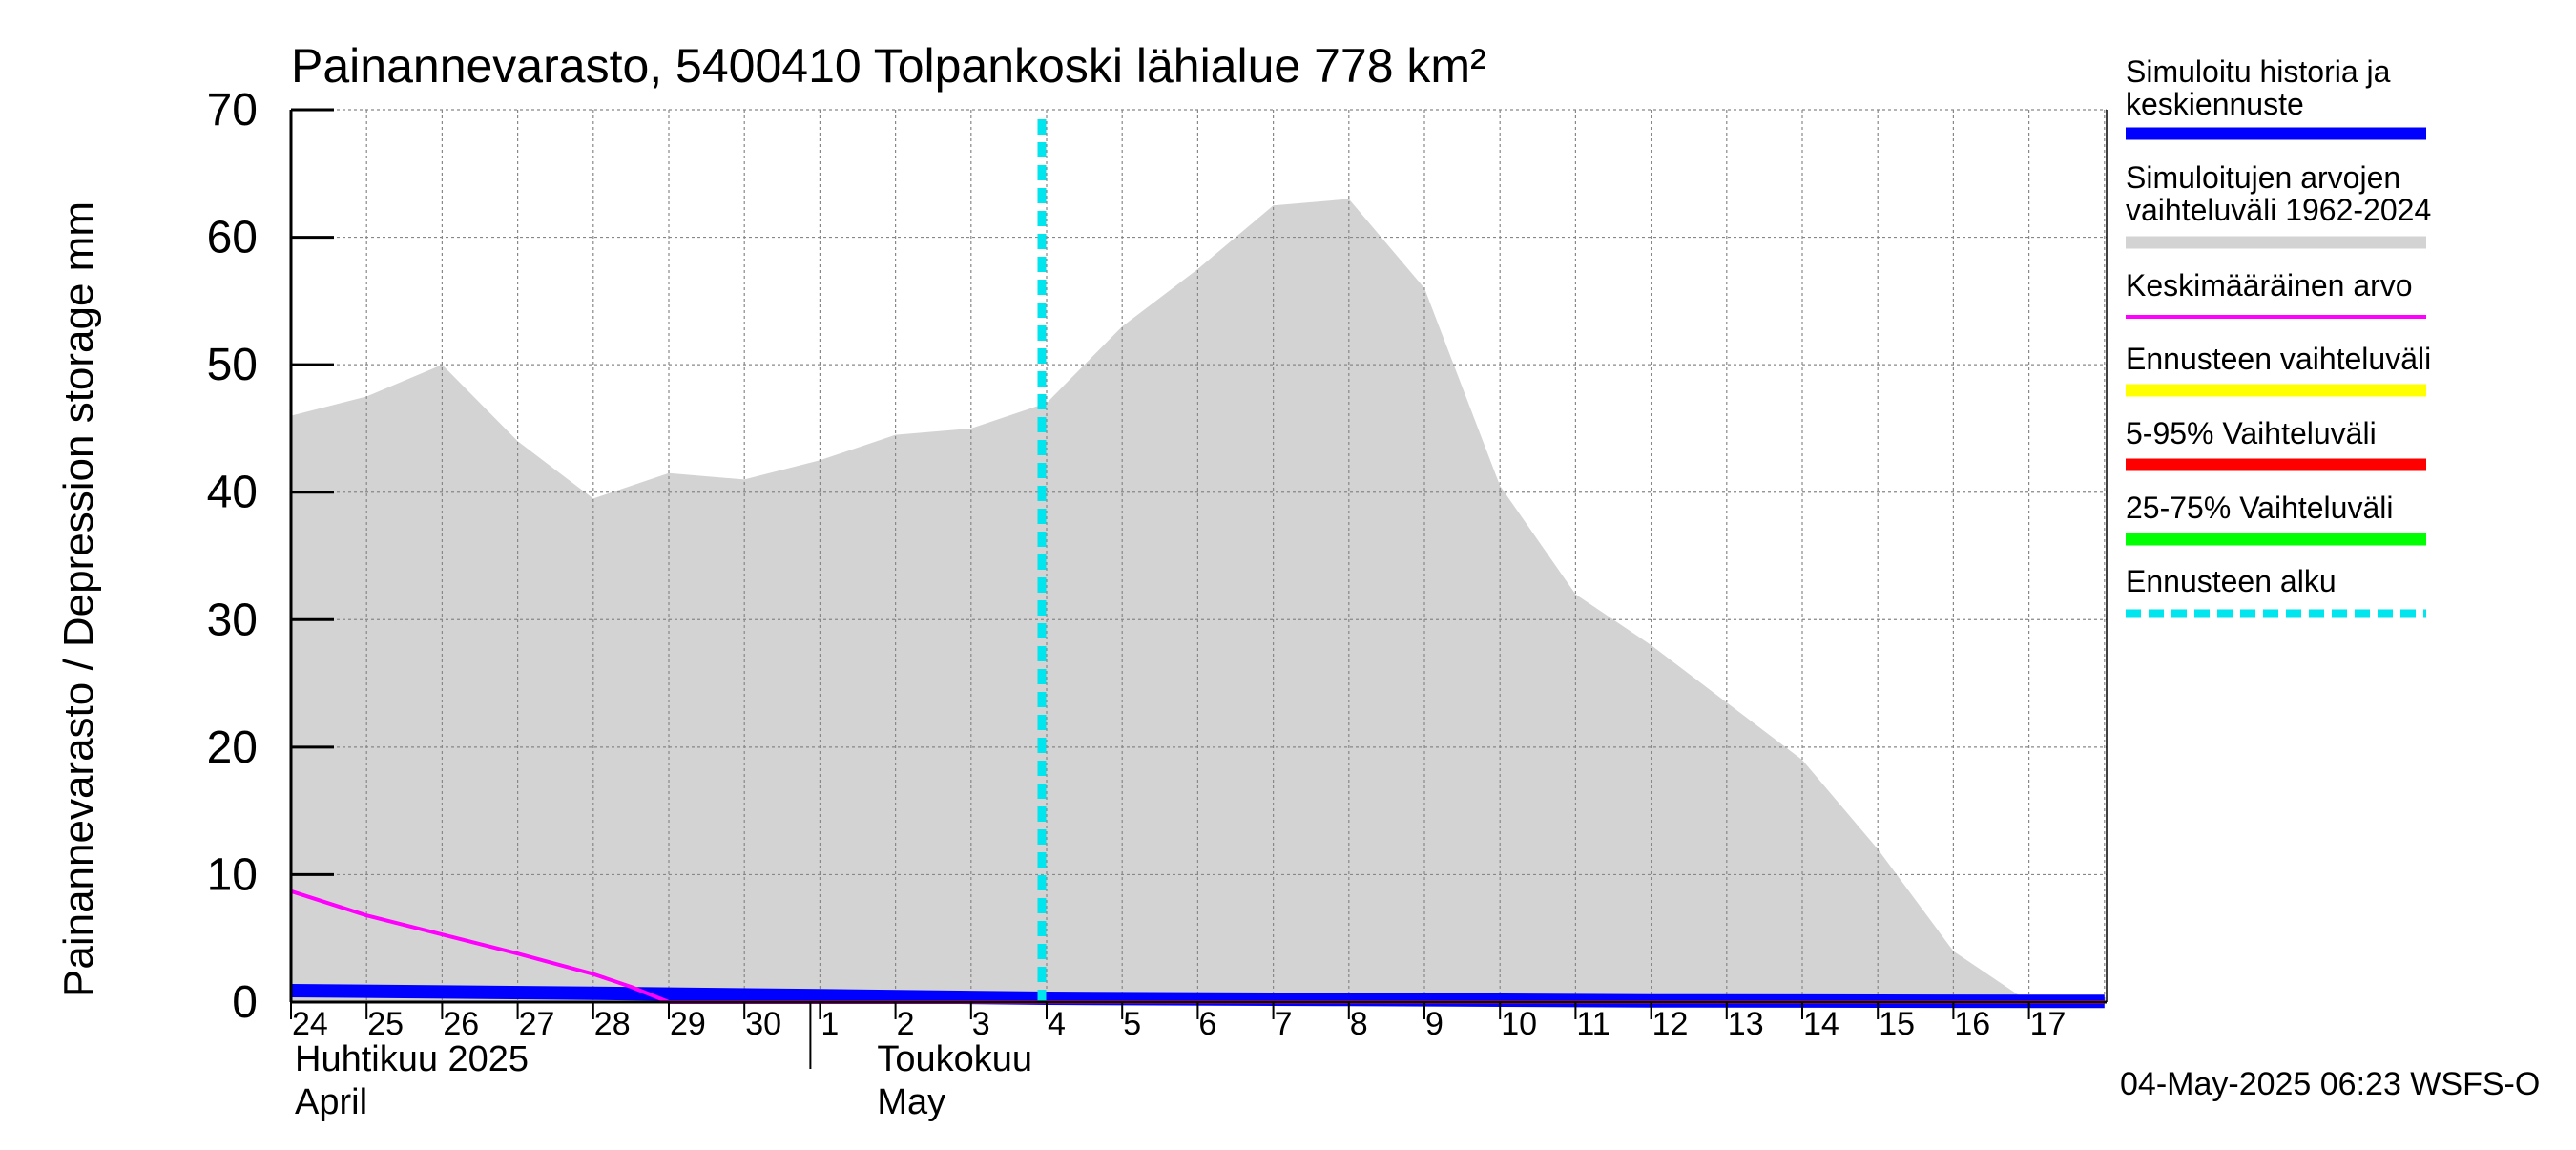  What do you see at coordinates (2330, 1084) in the screenshot?
I see `footer-timestamp: 04-May-2025 06:23 WSFS-O` at bounding box center [2330, 1084].